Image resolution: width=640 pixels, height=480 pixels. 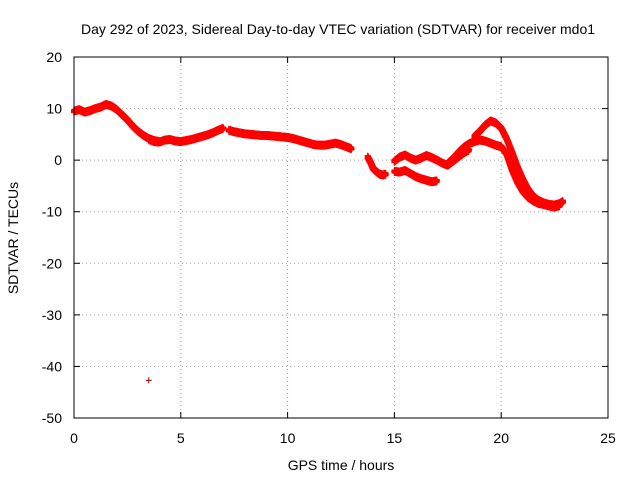 I want to click on series-track-c, so click(x=290, y=139).